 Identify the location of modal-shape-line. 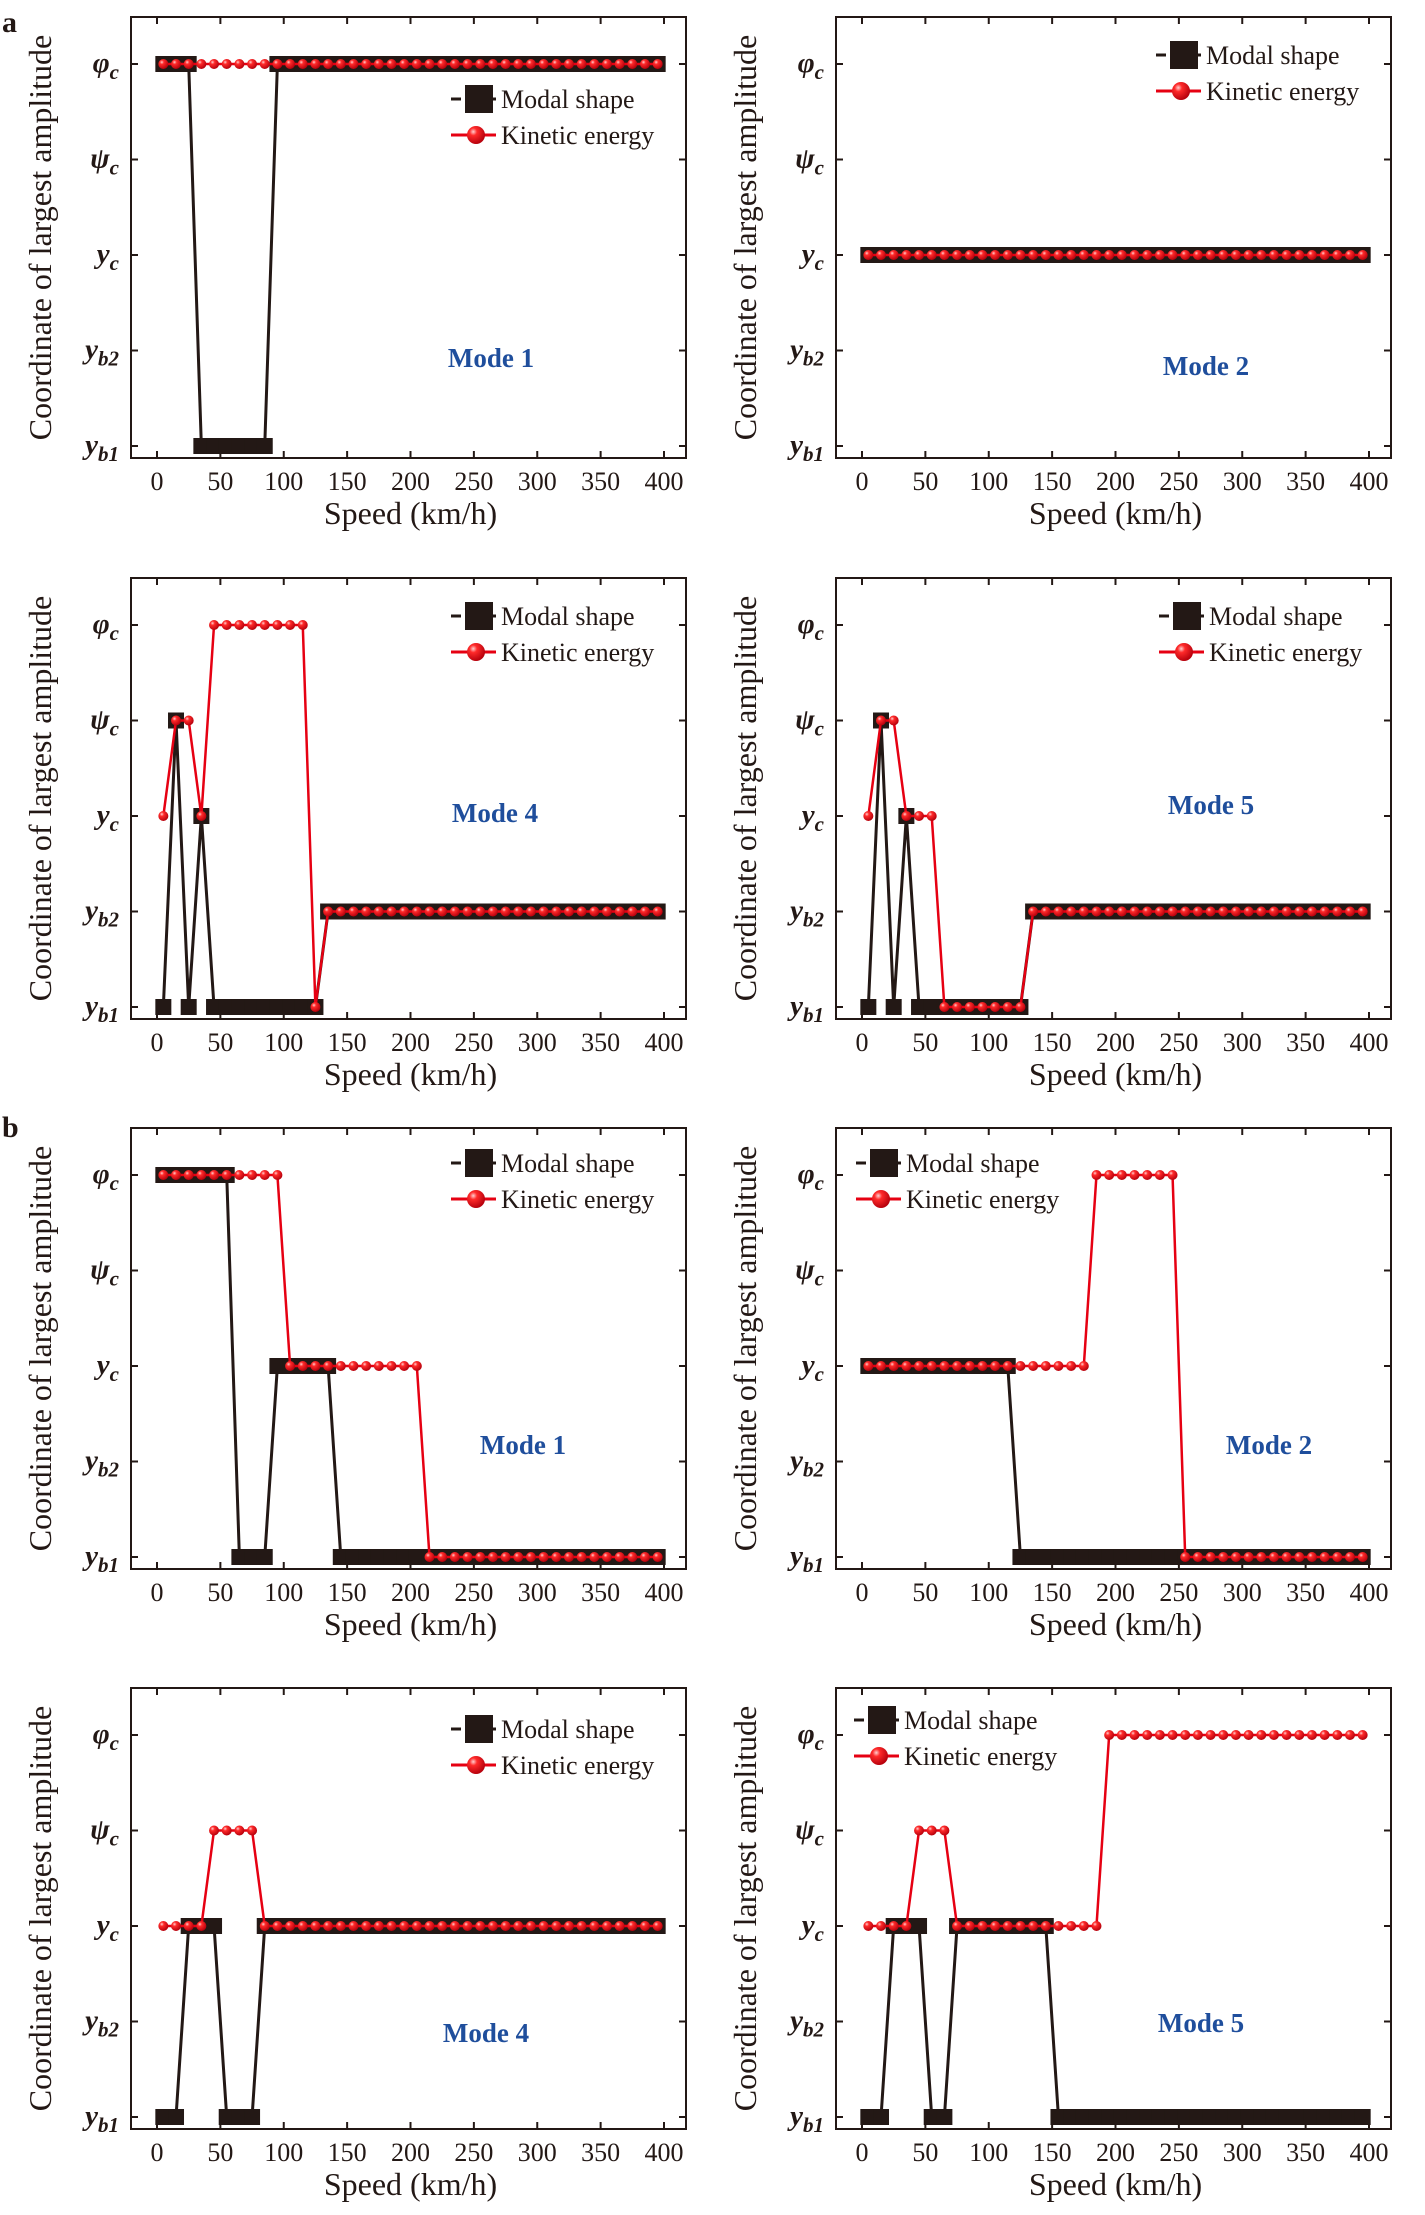
(410, 2021).